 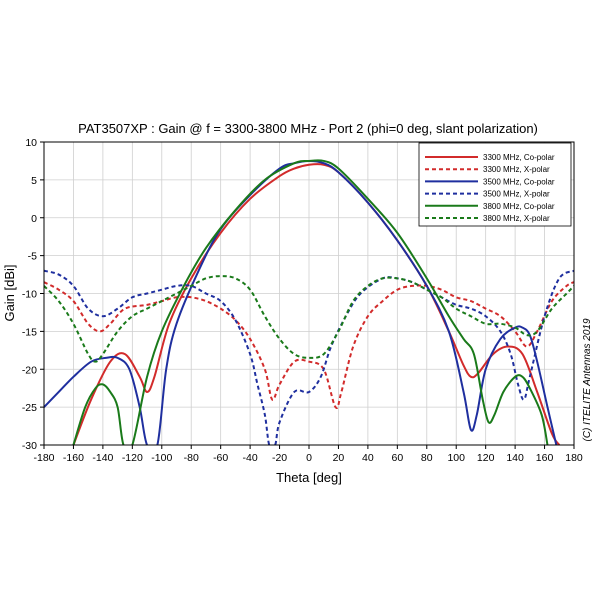 What do you see at coordinates (397, 458) in the screenshot?
I see `x-tick-label: 60` at bounding box center [397, 458].